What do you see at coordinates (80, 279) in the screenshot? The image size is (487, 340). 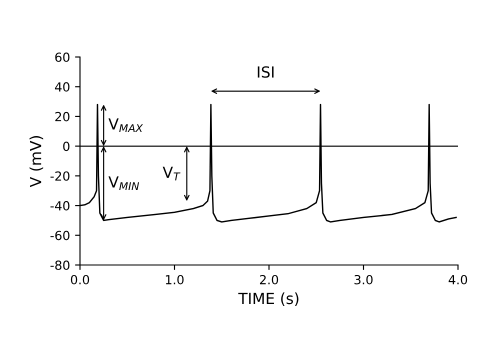 I see `x-tick-label: 0.0` at bounding box center [80, 279].